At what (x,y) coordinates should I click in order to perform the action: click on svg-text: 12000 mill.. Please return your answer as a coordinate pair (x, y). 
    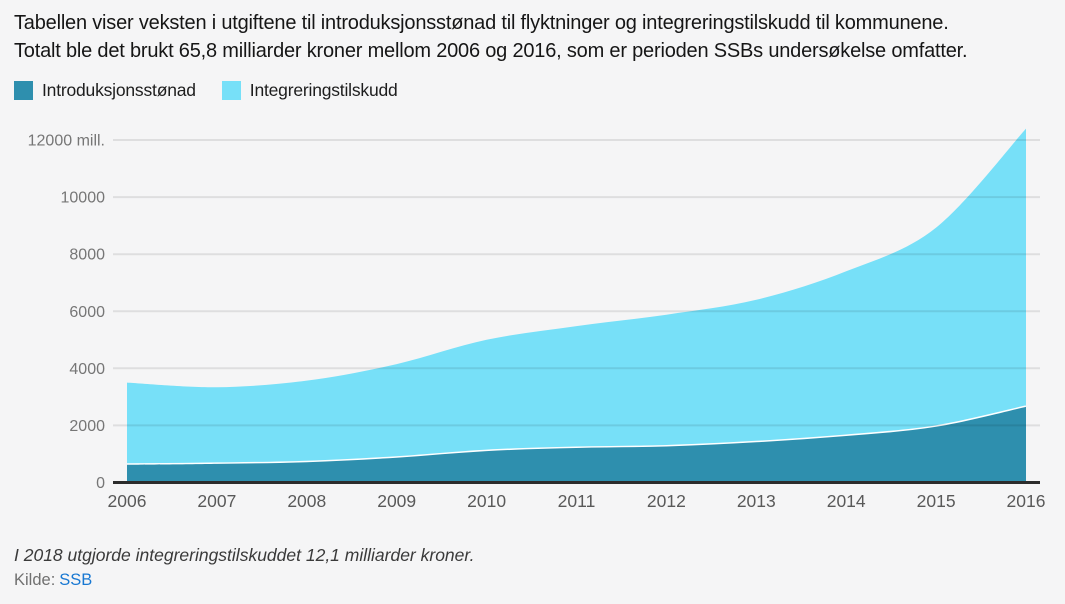
    Looking at the image, I should click on (66, 141).